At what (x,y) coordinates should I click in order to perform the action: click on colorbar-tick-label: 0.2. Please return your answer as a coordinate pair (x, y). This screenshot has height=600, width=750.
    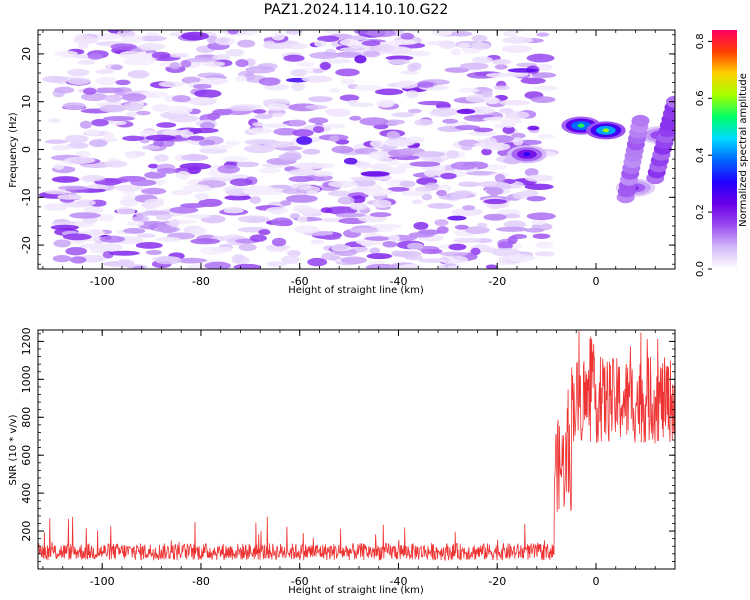
    Looking at the image, I should click on (700, 212).